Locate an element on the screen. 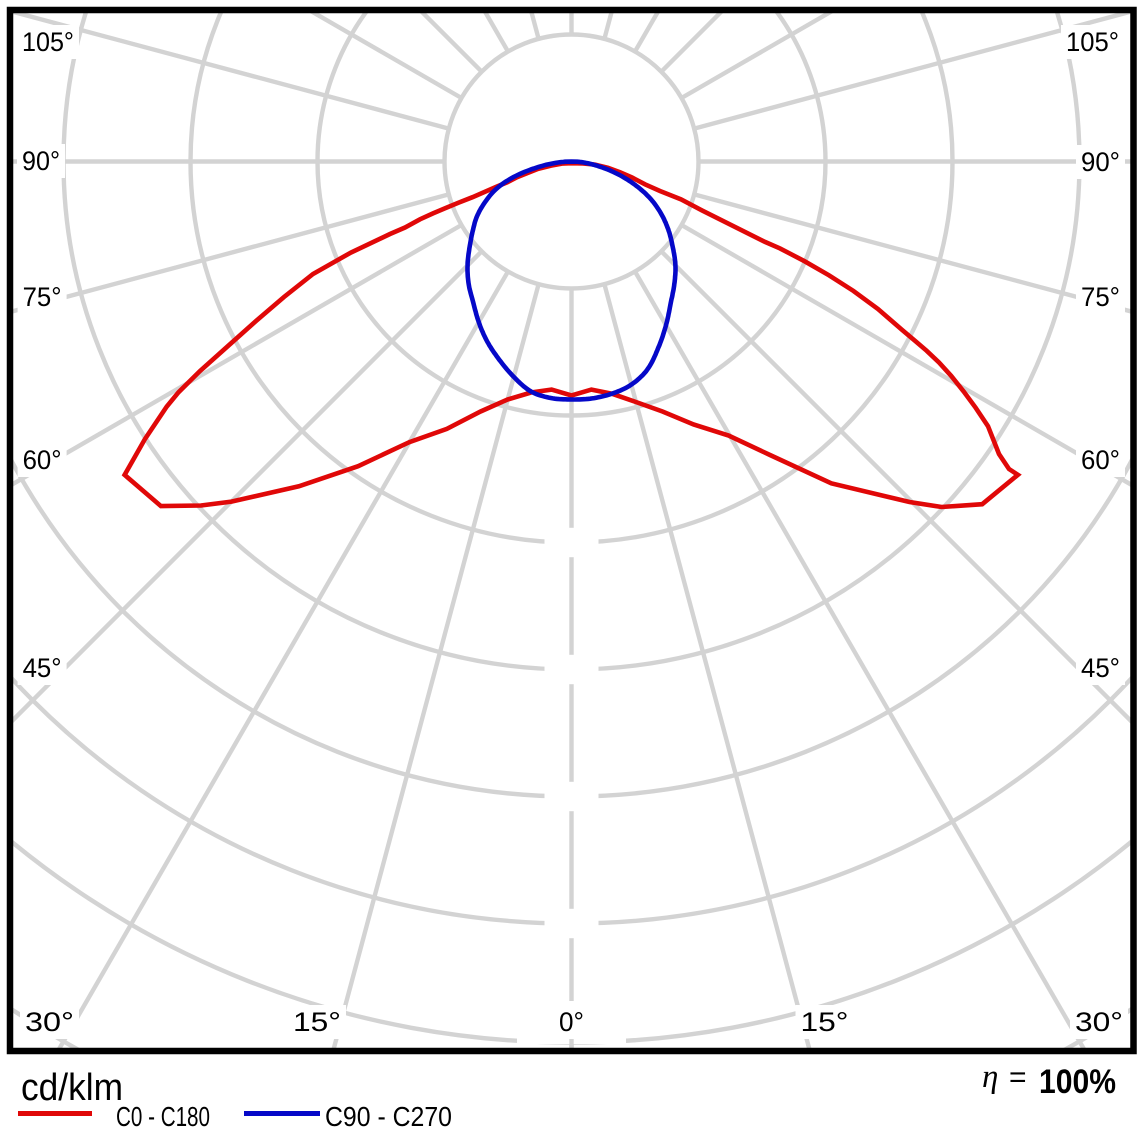  svg-text: η is located at coordinates (990, 1077).